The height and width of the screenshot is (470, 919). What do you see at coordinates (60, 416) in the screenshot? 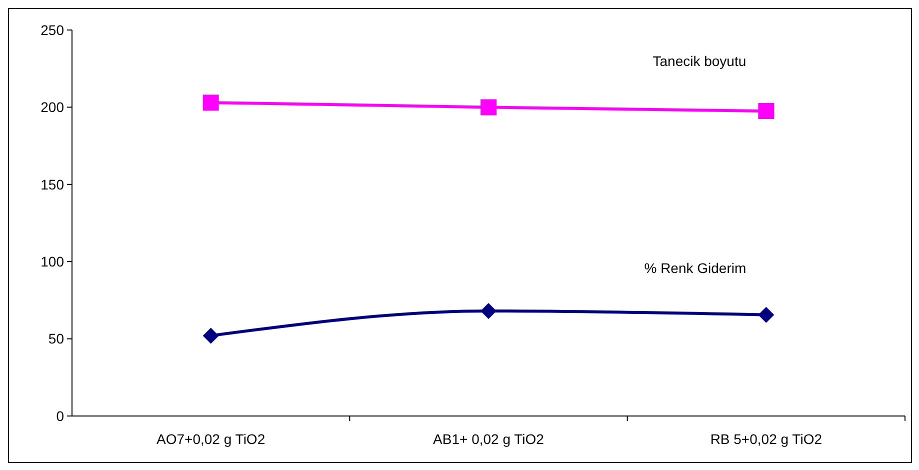
I see `y-tick-label: 0` at bounding box center [60, 416].